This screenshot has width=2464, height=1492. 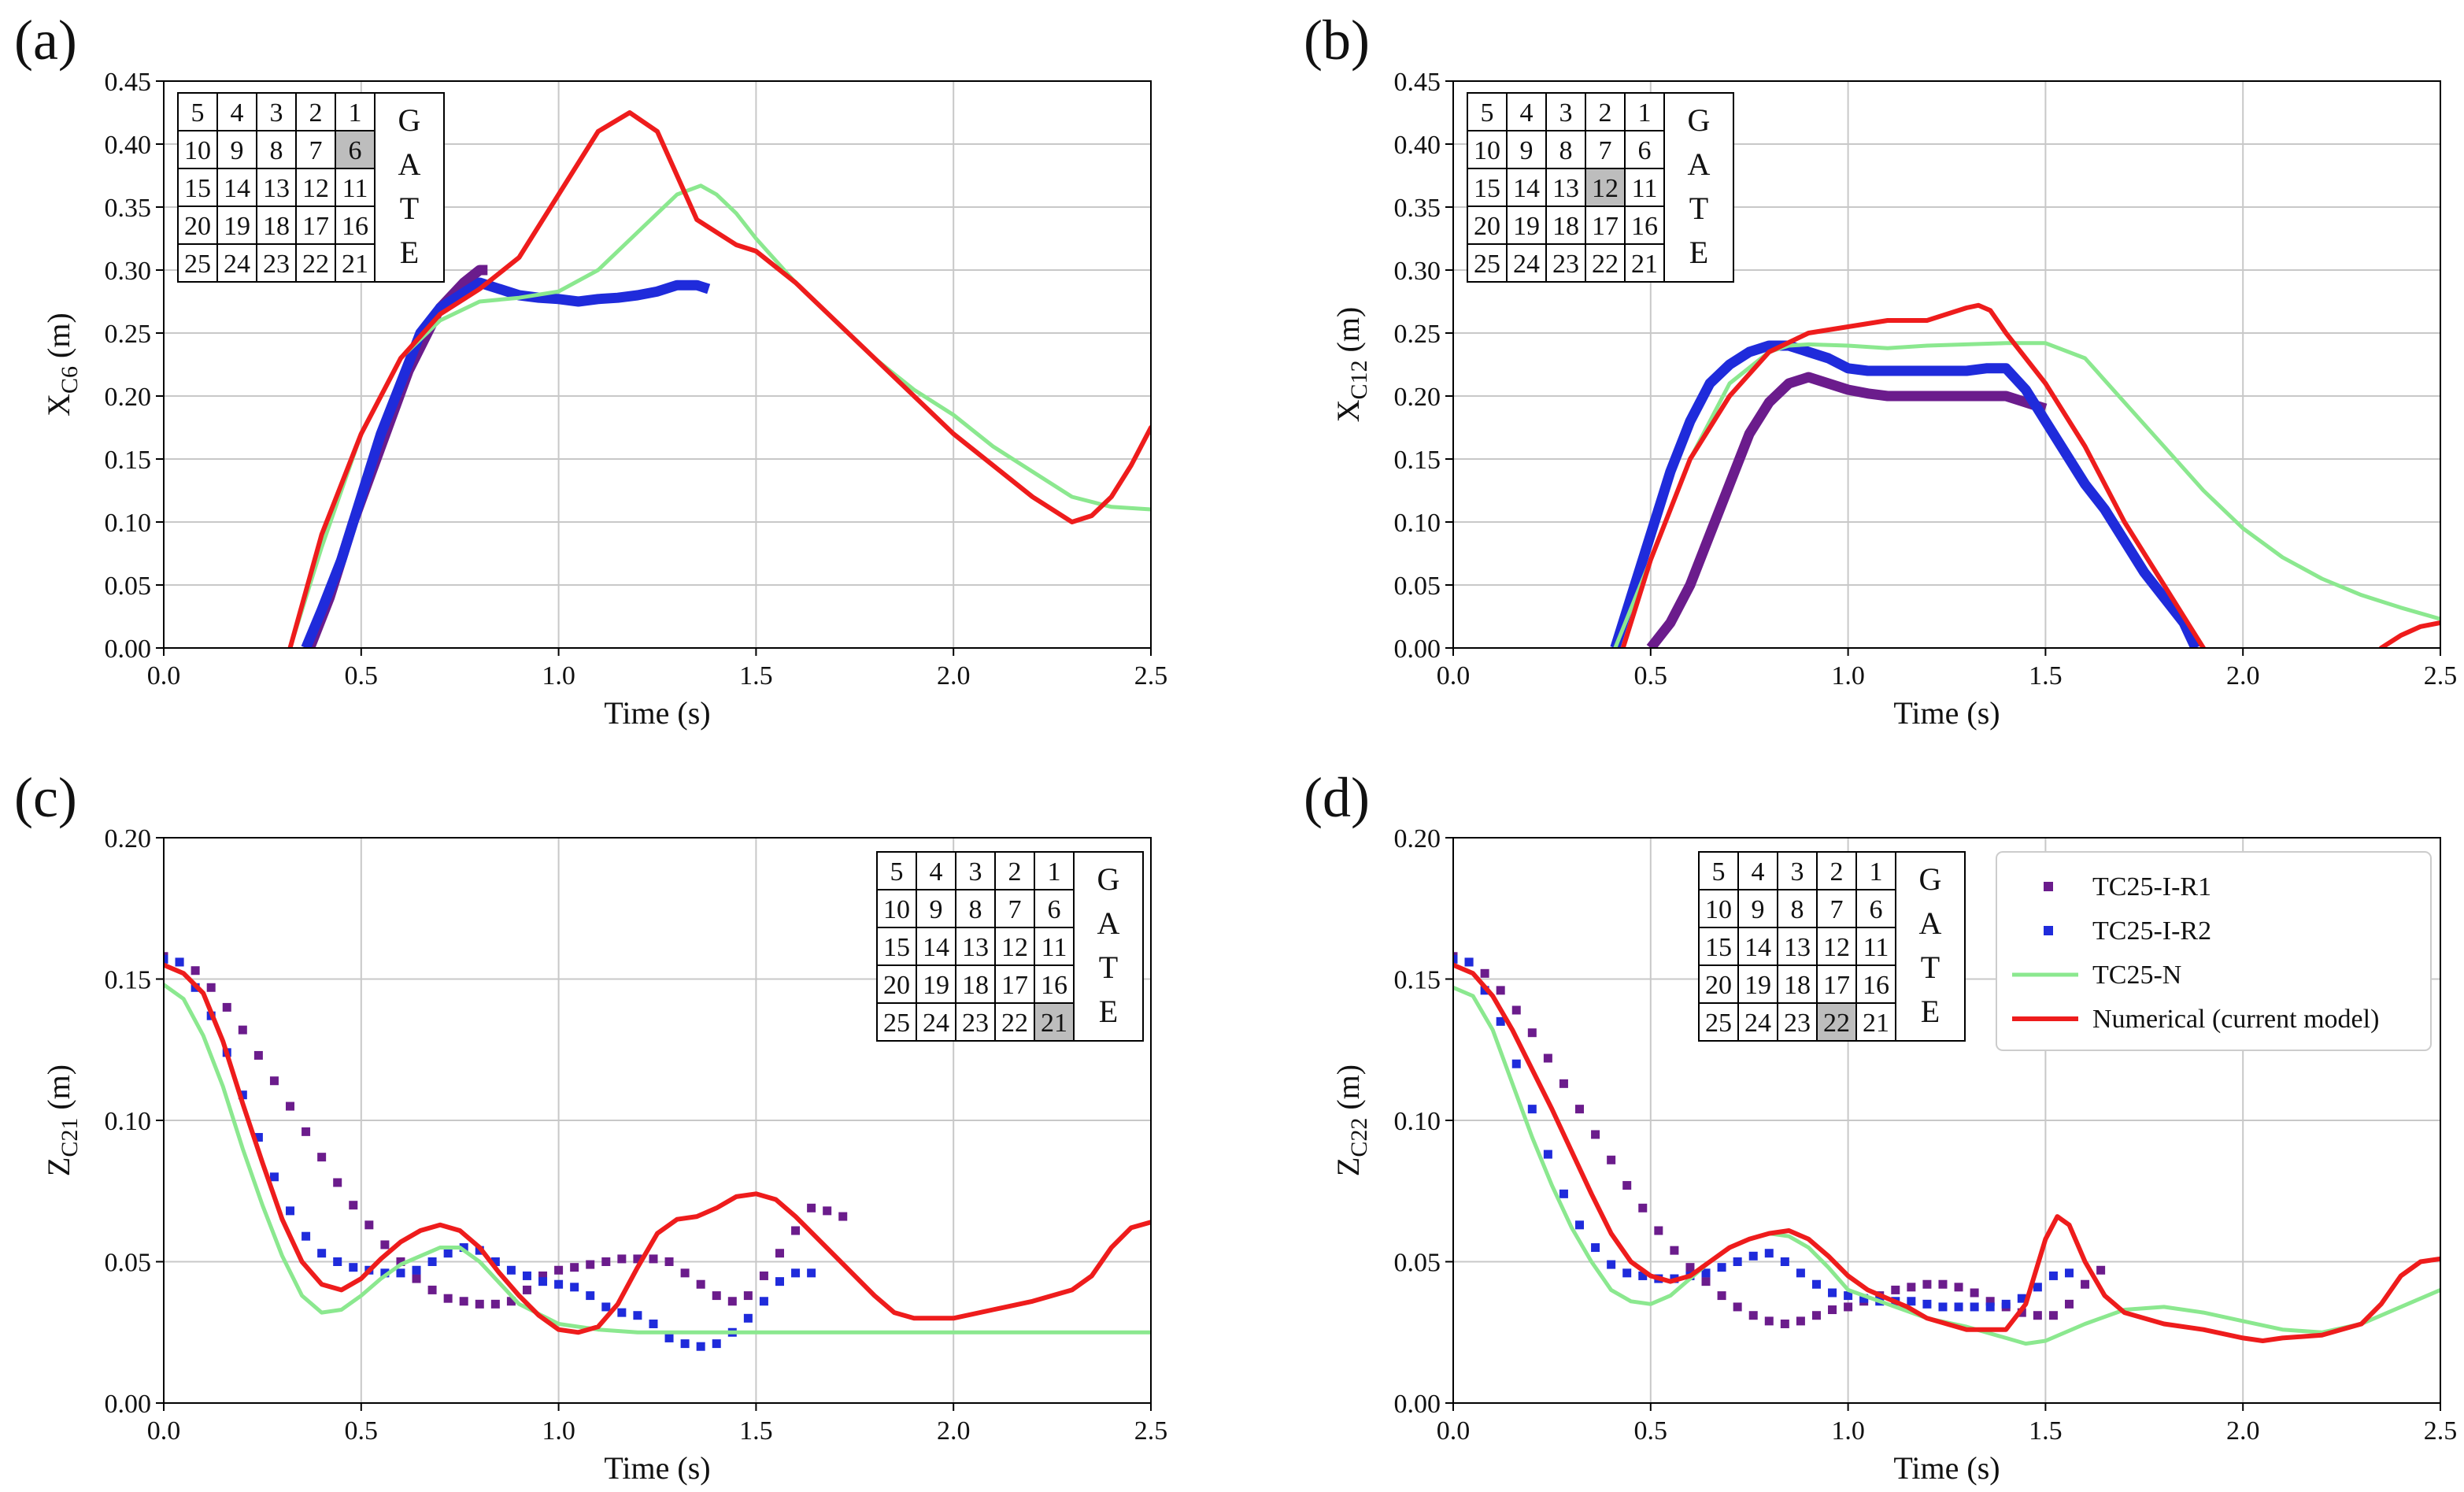 I want to click on y-axis-label-main: X, so click(x=59, y=405).